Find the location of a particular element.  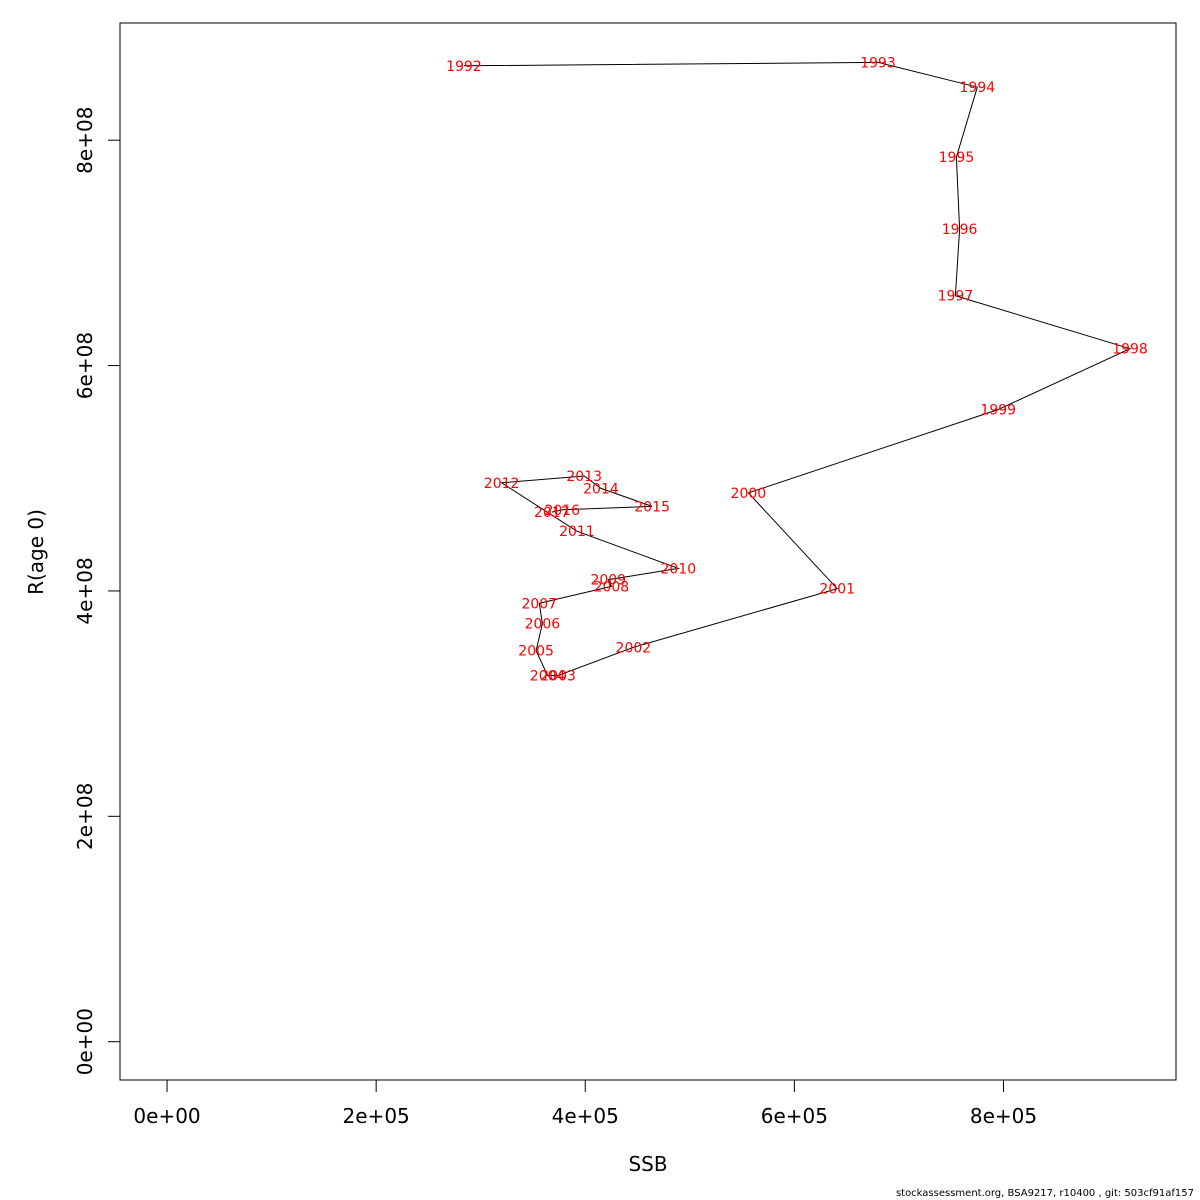

year-label-2009: 2009 is located at coordinates (608, 581).